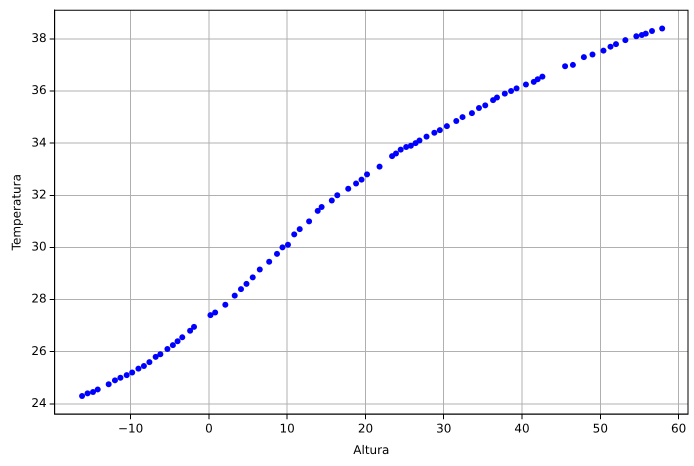 Image resolution: width=694 pixels, height=466 pixels. What do you see at coordinates (371, 449) in the screenshot?
I see `x-axis-title: Altura` at bounding box center [371, 449].